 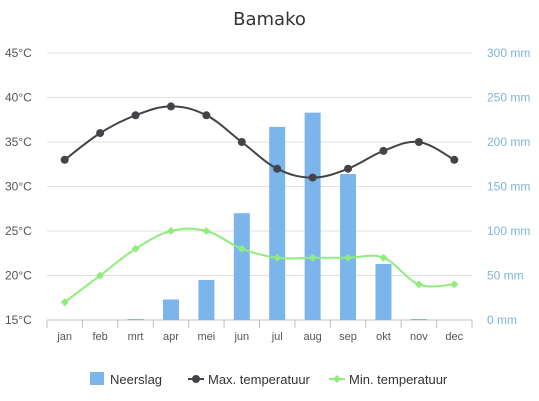 What do you see at coordinates (454, 337) in the screenshot?
I see `x-tick-label: dec` at bounding box center [454, 337].